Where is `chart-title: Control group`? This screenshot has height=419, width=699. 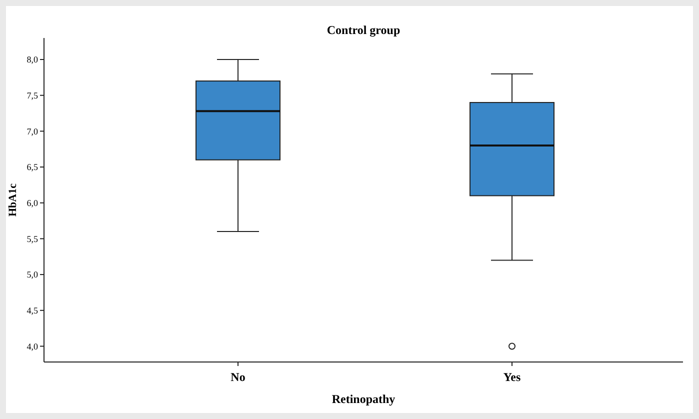 chart-title: Control group is located at coordinates (363, 30).